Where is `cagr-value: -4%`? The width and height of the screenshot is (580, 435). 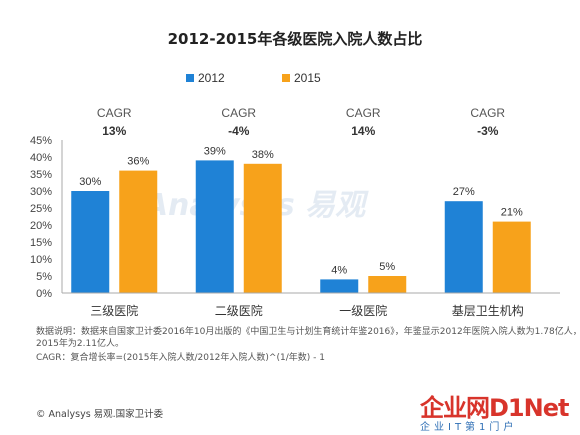 cagr-value: -4% is located at coordinates (239, 131).